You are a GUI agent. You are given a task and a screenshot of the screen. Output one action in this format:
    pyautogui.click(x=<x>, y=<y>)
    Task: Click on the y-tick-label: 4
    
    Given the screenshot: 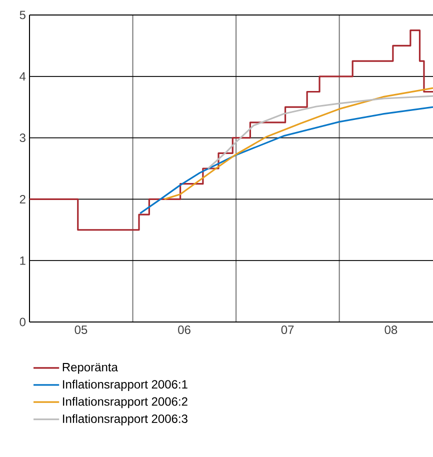 What is the action you would take?
    pyautogui.click(x=23, y=76)
    